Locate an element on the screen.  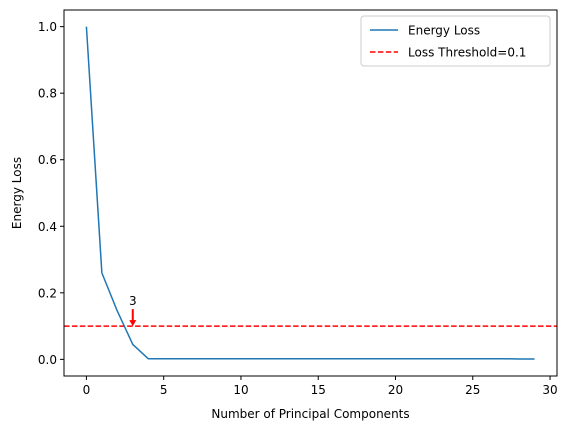
legend-label-energy-loss: Energy Loss is located at coordinates (444, 31).